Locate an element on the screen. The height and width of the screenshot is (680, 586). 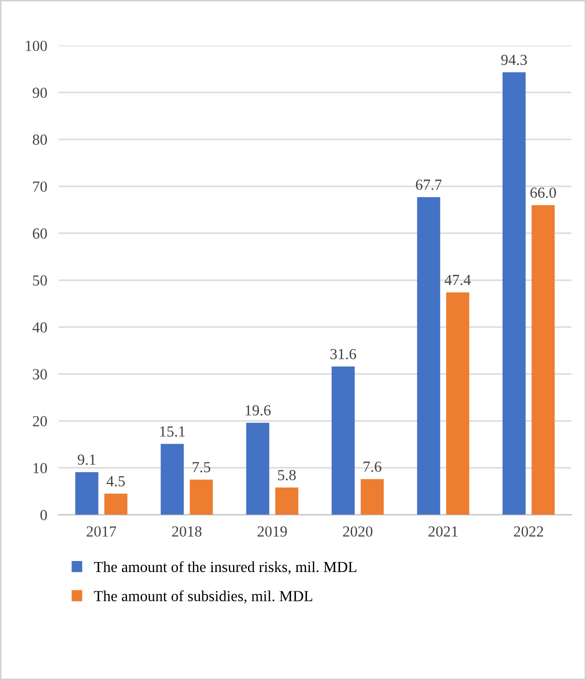
data-label: 31.6 is located at coordinates (343, 354).